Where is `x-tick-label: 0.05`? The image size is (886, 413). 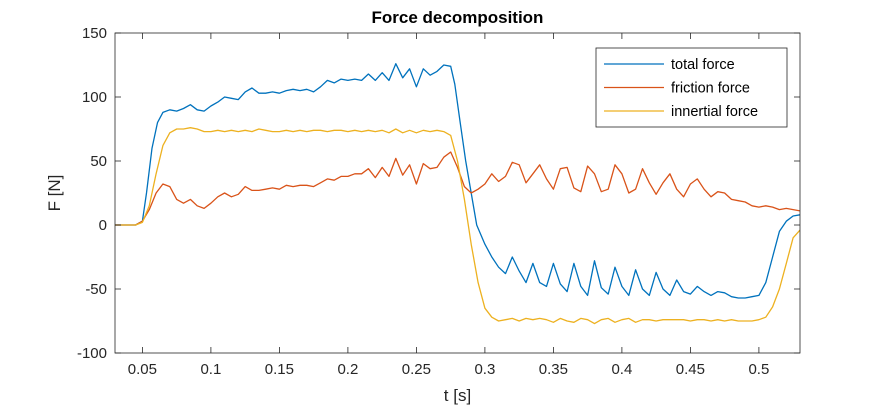
x-tick-label: 0.05 is located at coordinates (142, 369).